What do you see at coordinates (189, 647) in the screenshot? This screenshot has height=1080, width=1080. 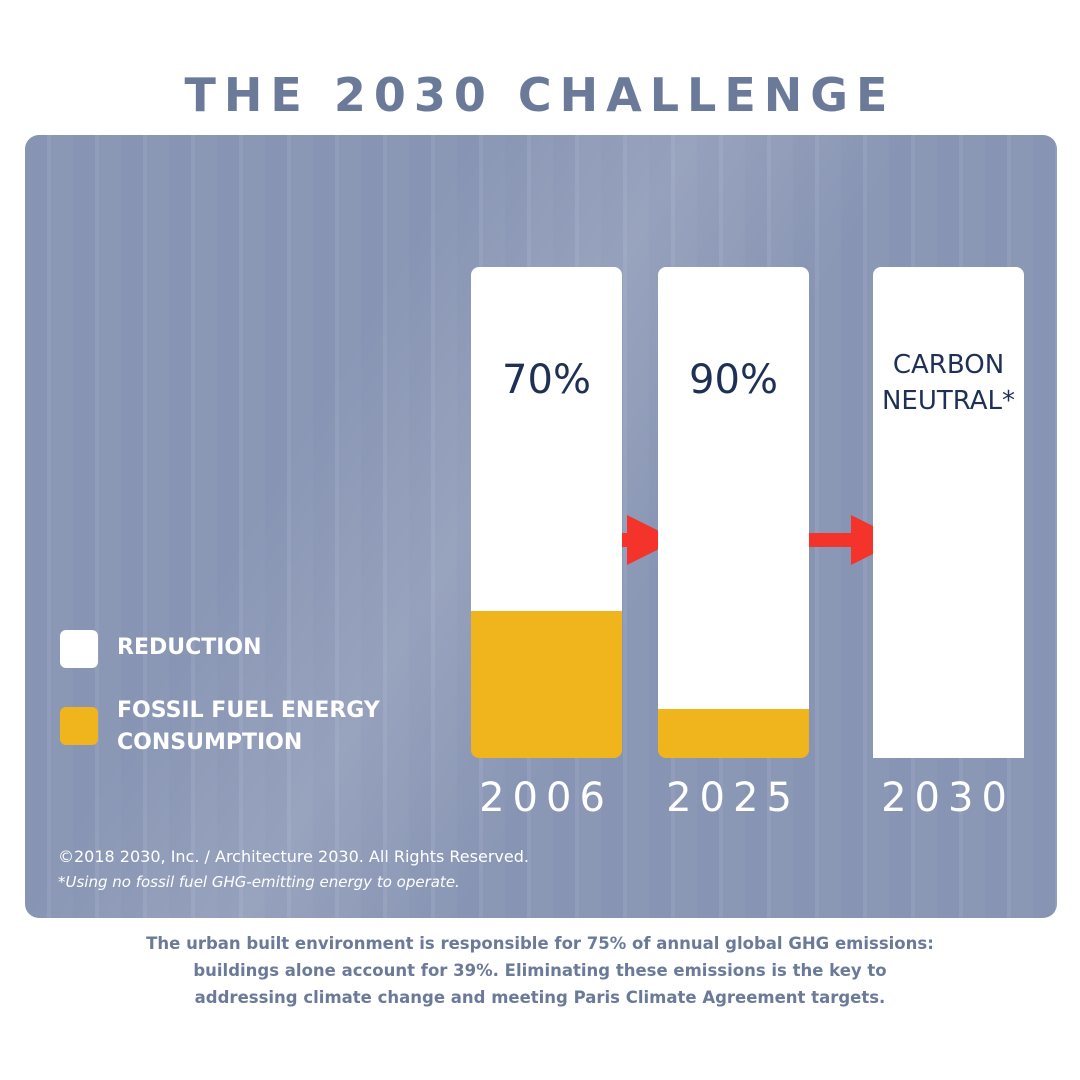 I see `legend-label: REDUCTION` at bounding box center [189, 647].